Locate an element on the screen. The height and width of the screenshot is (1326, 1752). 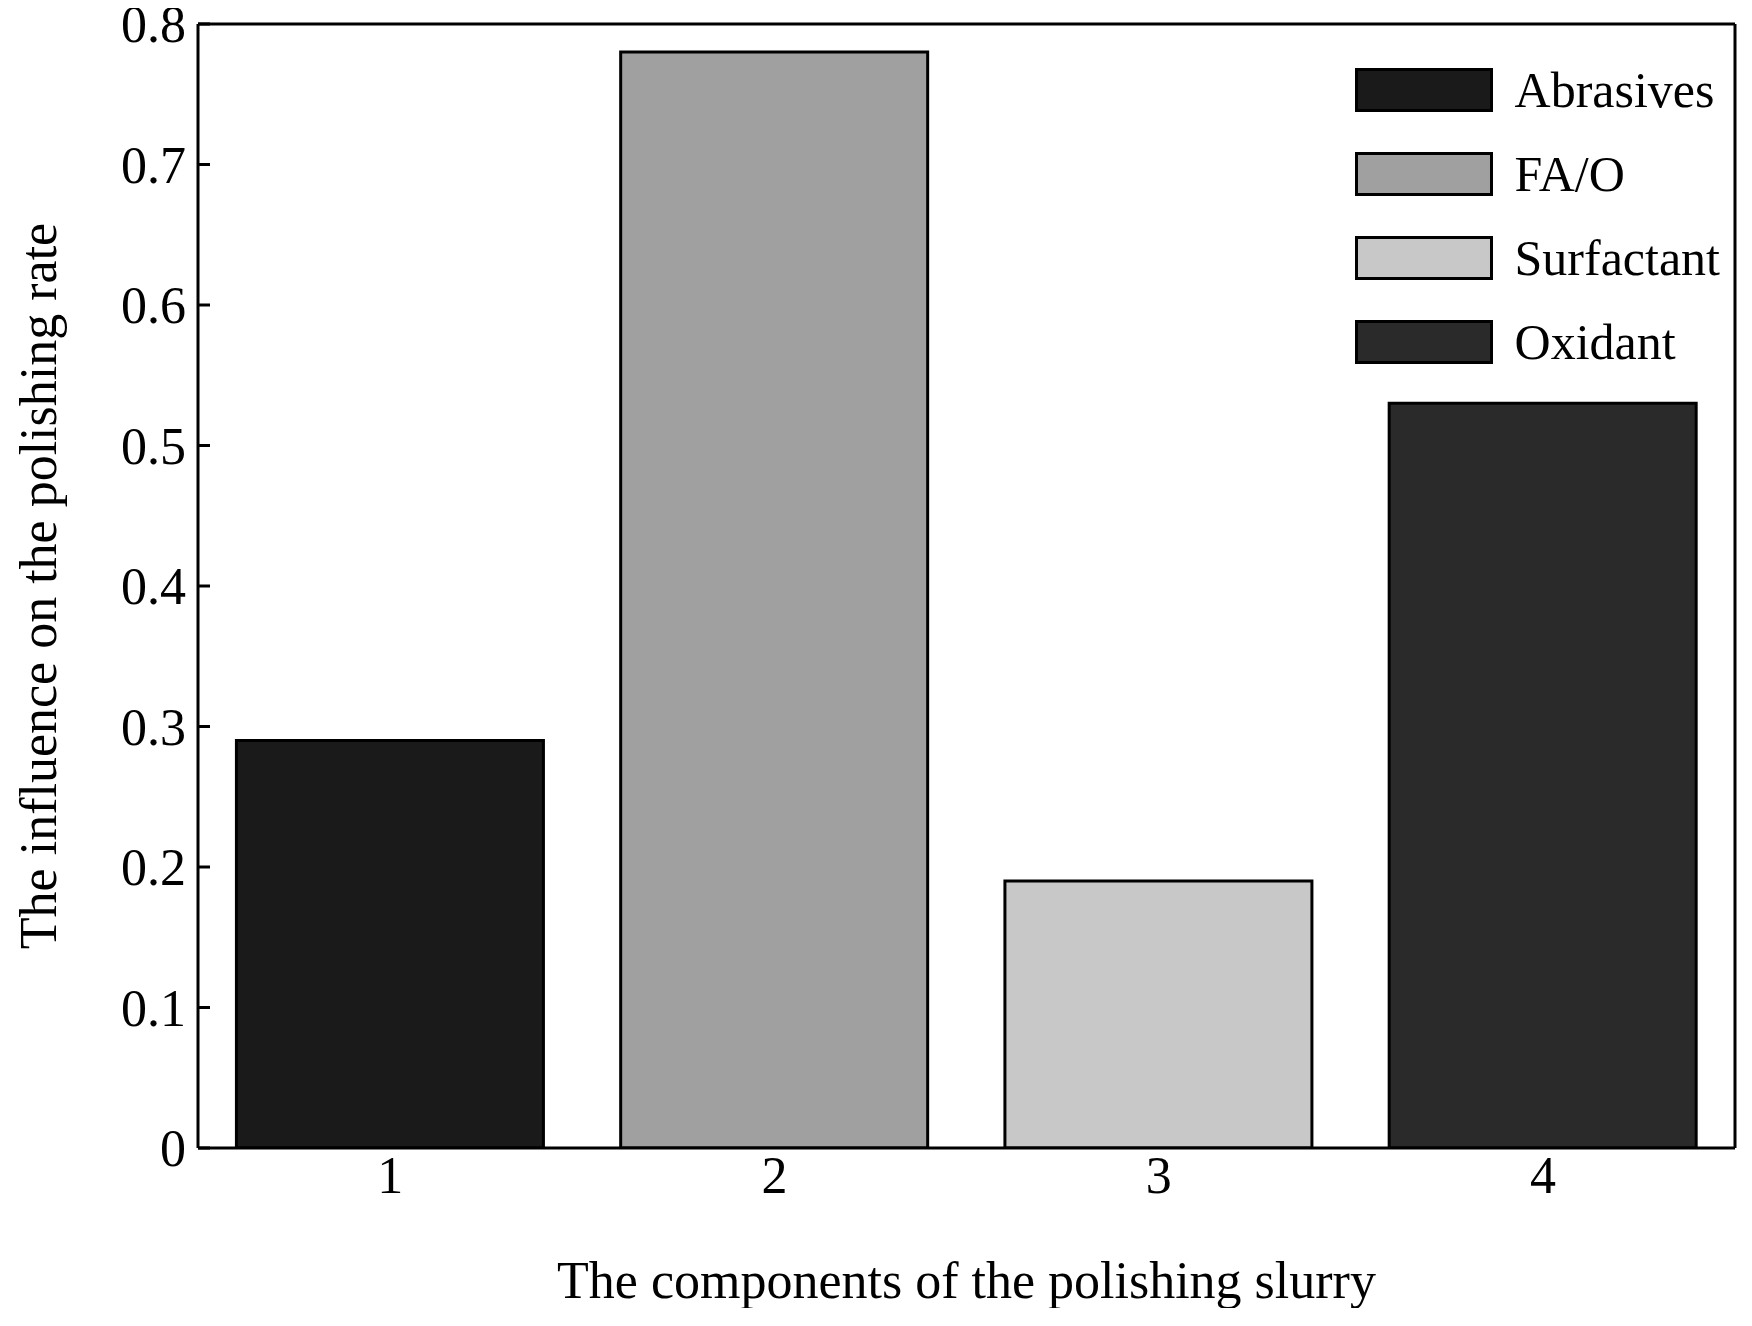
y-tick-label: 0.7 is located at coordinates (153, 165).